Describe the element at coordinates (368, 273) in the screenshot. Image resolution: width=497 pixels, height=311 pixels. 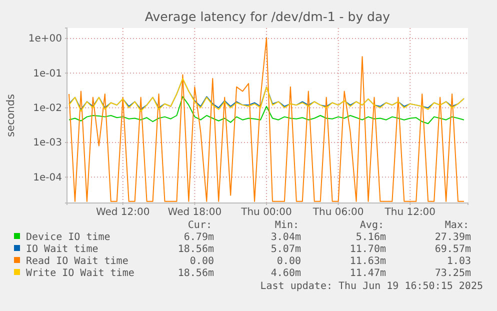
I see `text: 11.47m` at that location.